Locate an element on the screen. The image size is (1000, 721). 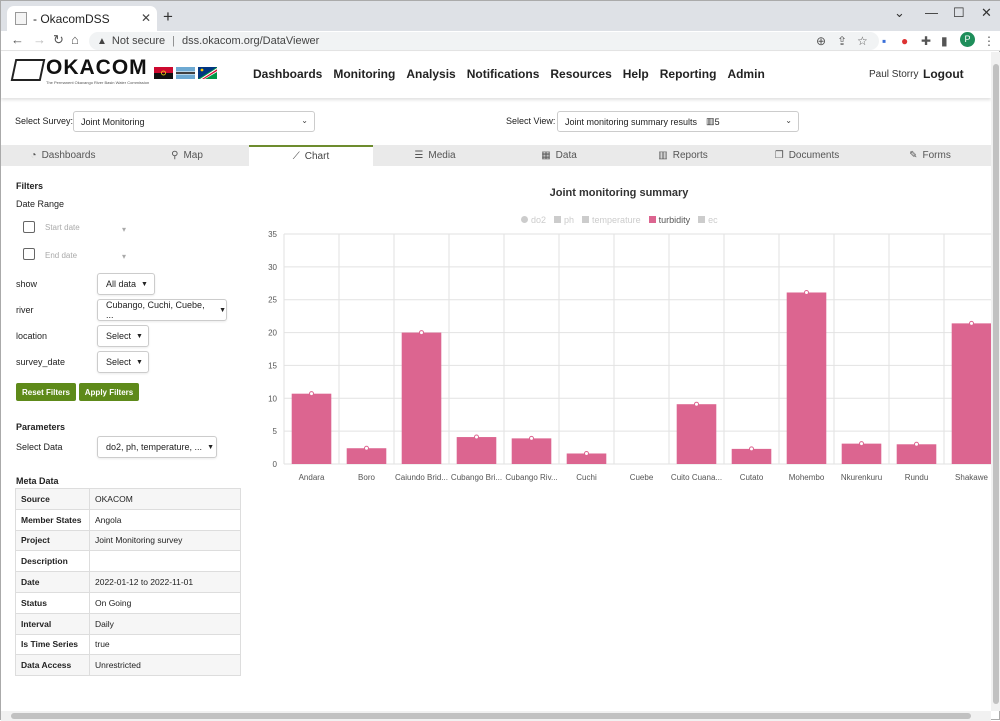
legend-item-do2: do2 is located at coordinates (533, 220).